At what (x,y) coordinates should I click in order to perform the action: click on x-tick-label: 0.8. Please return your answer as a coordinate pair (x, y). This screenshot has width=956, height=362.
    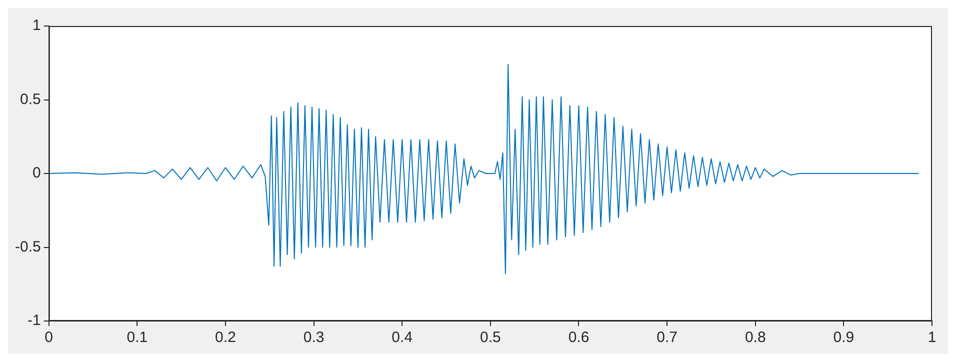
    Looking at the image, I should click on (755, 337).